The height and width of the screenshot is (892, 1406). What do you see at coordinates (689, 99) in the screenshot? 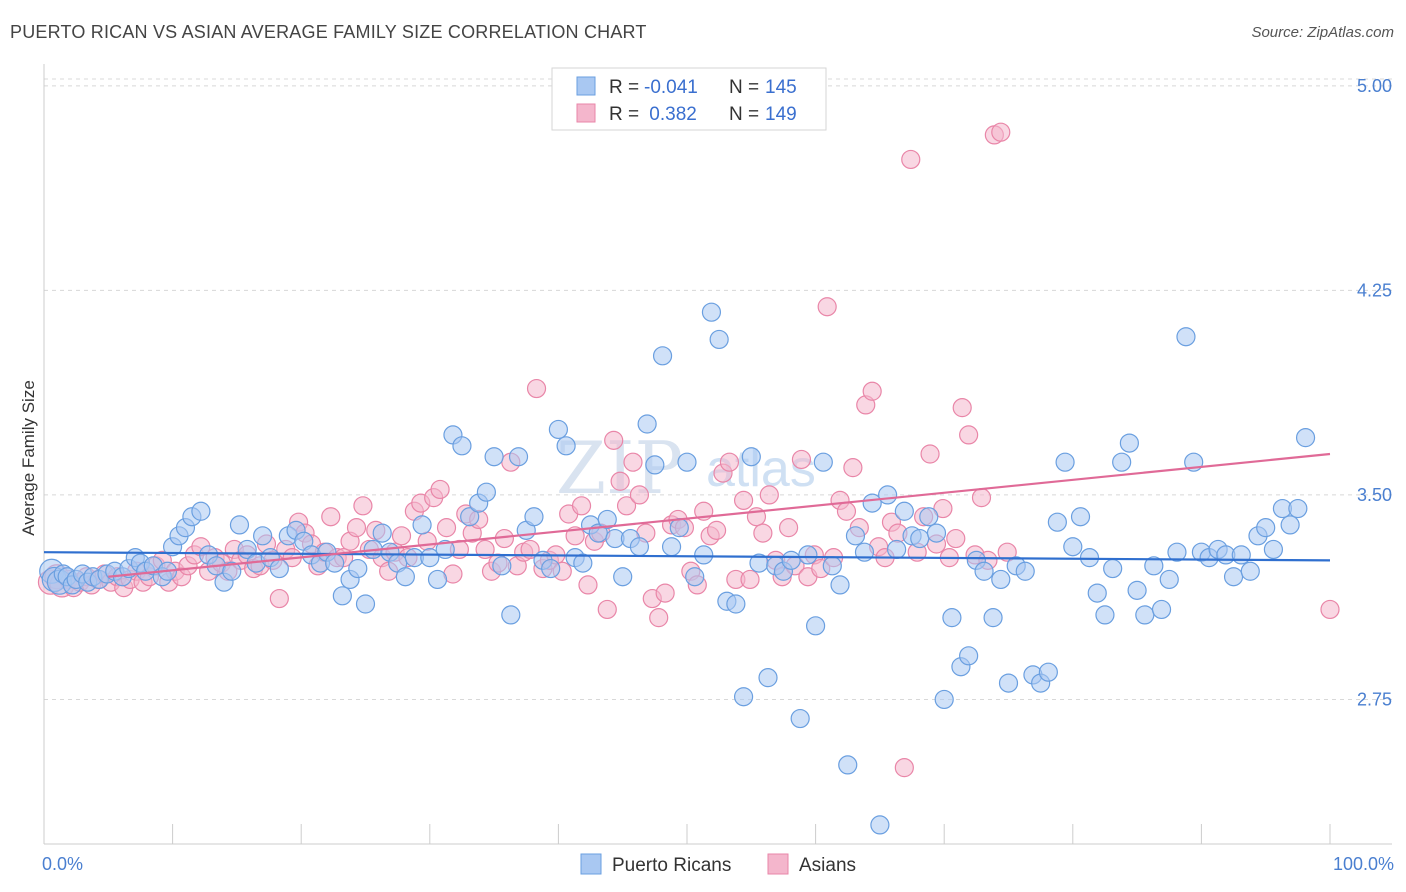
I see `stats-box: R = -0.041 N = 145 R = 0.382 N = 149` at bounding box center [689, 99].